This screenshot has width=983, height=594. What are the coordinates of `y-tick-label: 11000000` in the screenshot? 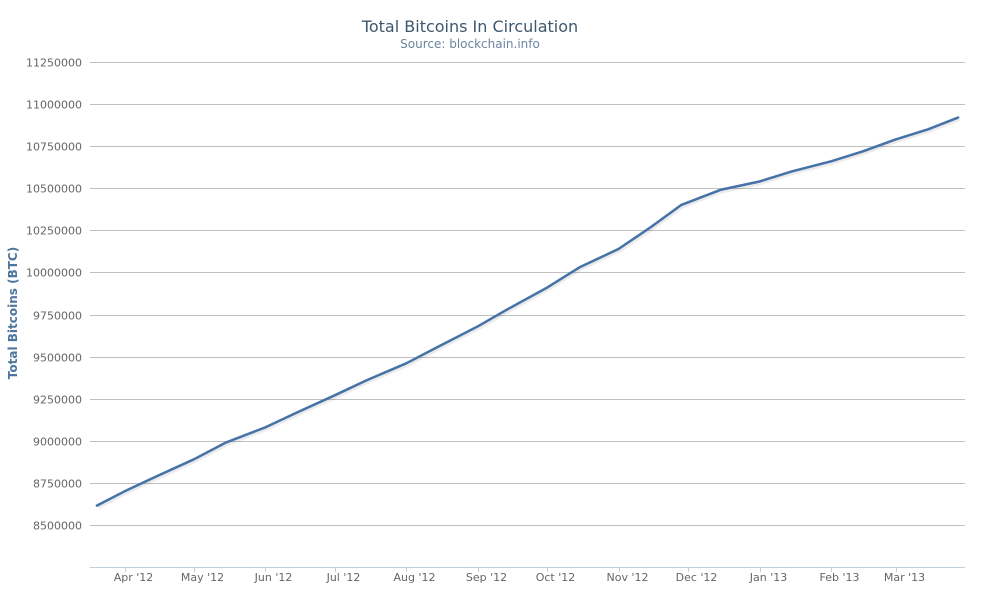 It's located at (54, 105).